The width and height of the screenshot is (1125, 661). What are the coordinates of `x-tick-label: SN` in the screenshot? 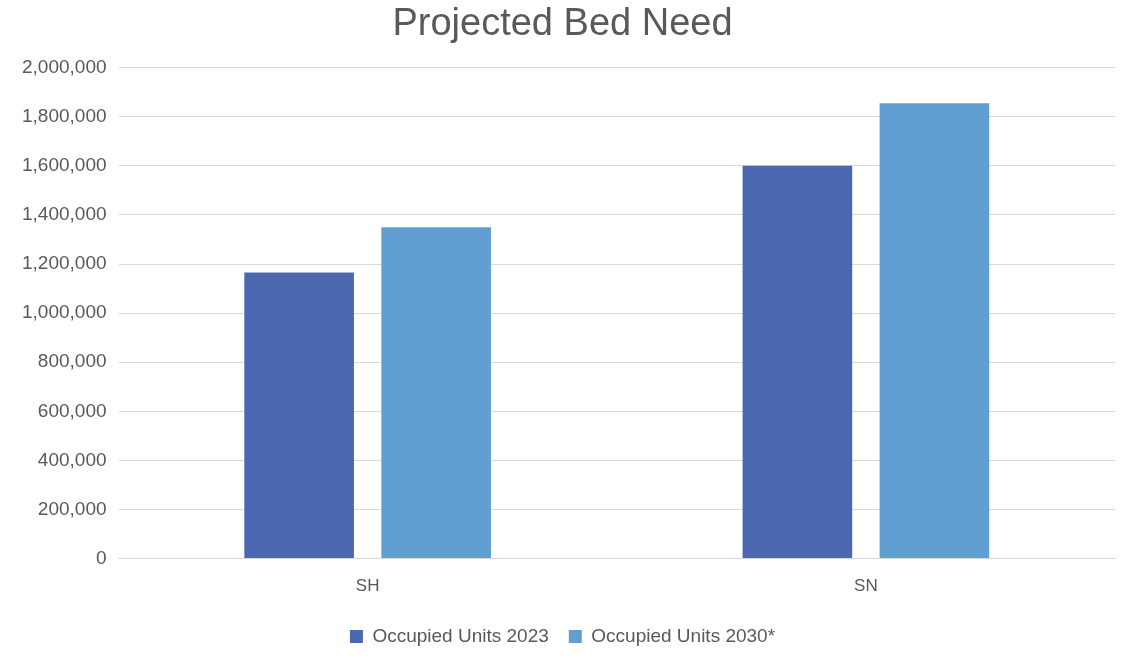 It's located at (866, 586).